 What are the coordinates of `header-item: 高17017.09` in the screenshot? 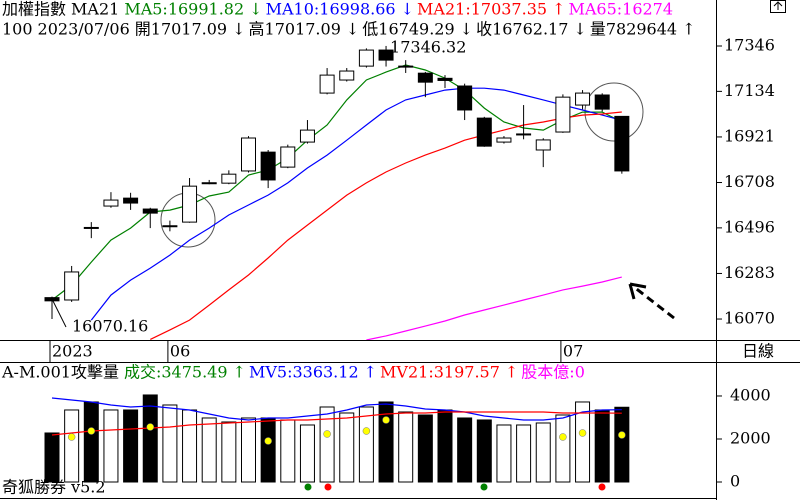 It's located at (295, 29).